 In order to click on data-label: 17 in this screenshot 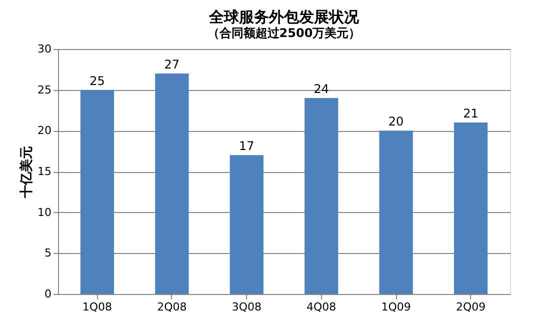, I will do `click(246, 146)`.